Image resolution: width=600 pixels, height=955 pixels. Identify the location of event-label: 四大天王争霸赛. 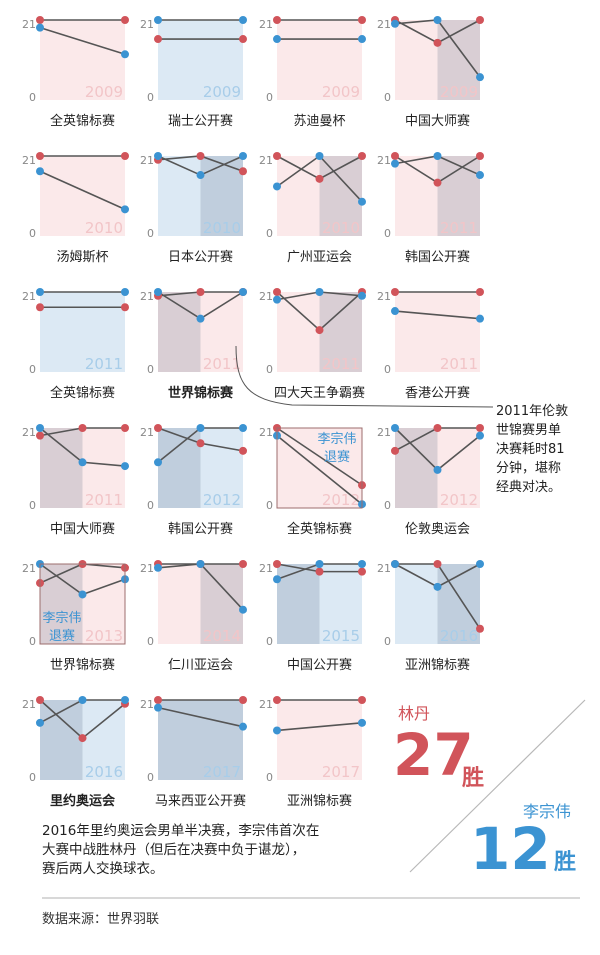
(319, 393).